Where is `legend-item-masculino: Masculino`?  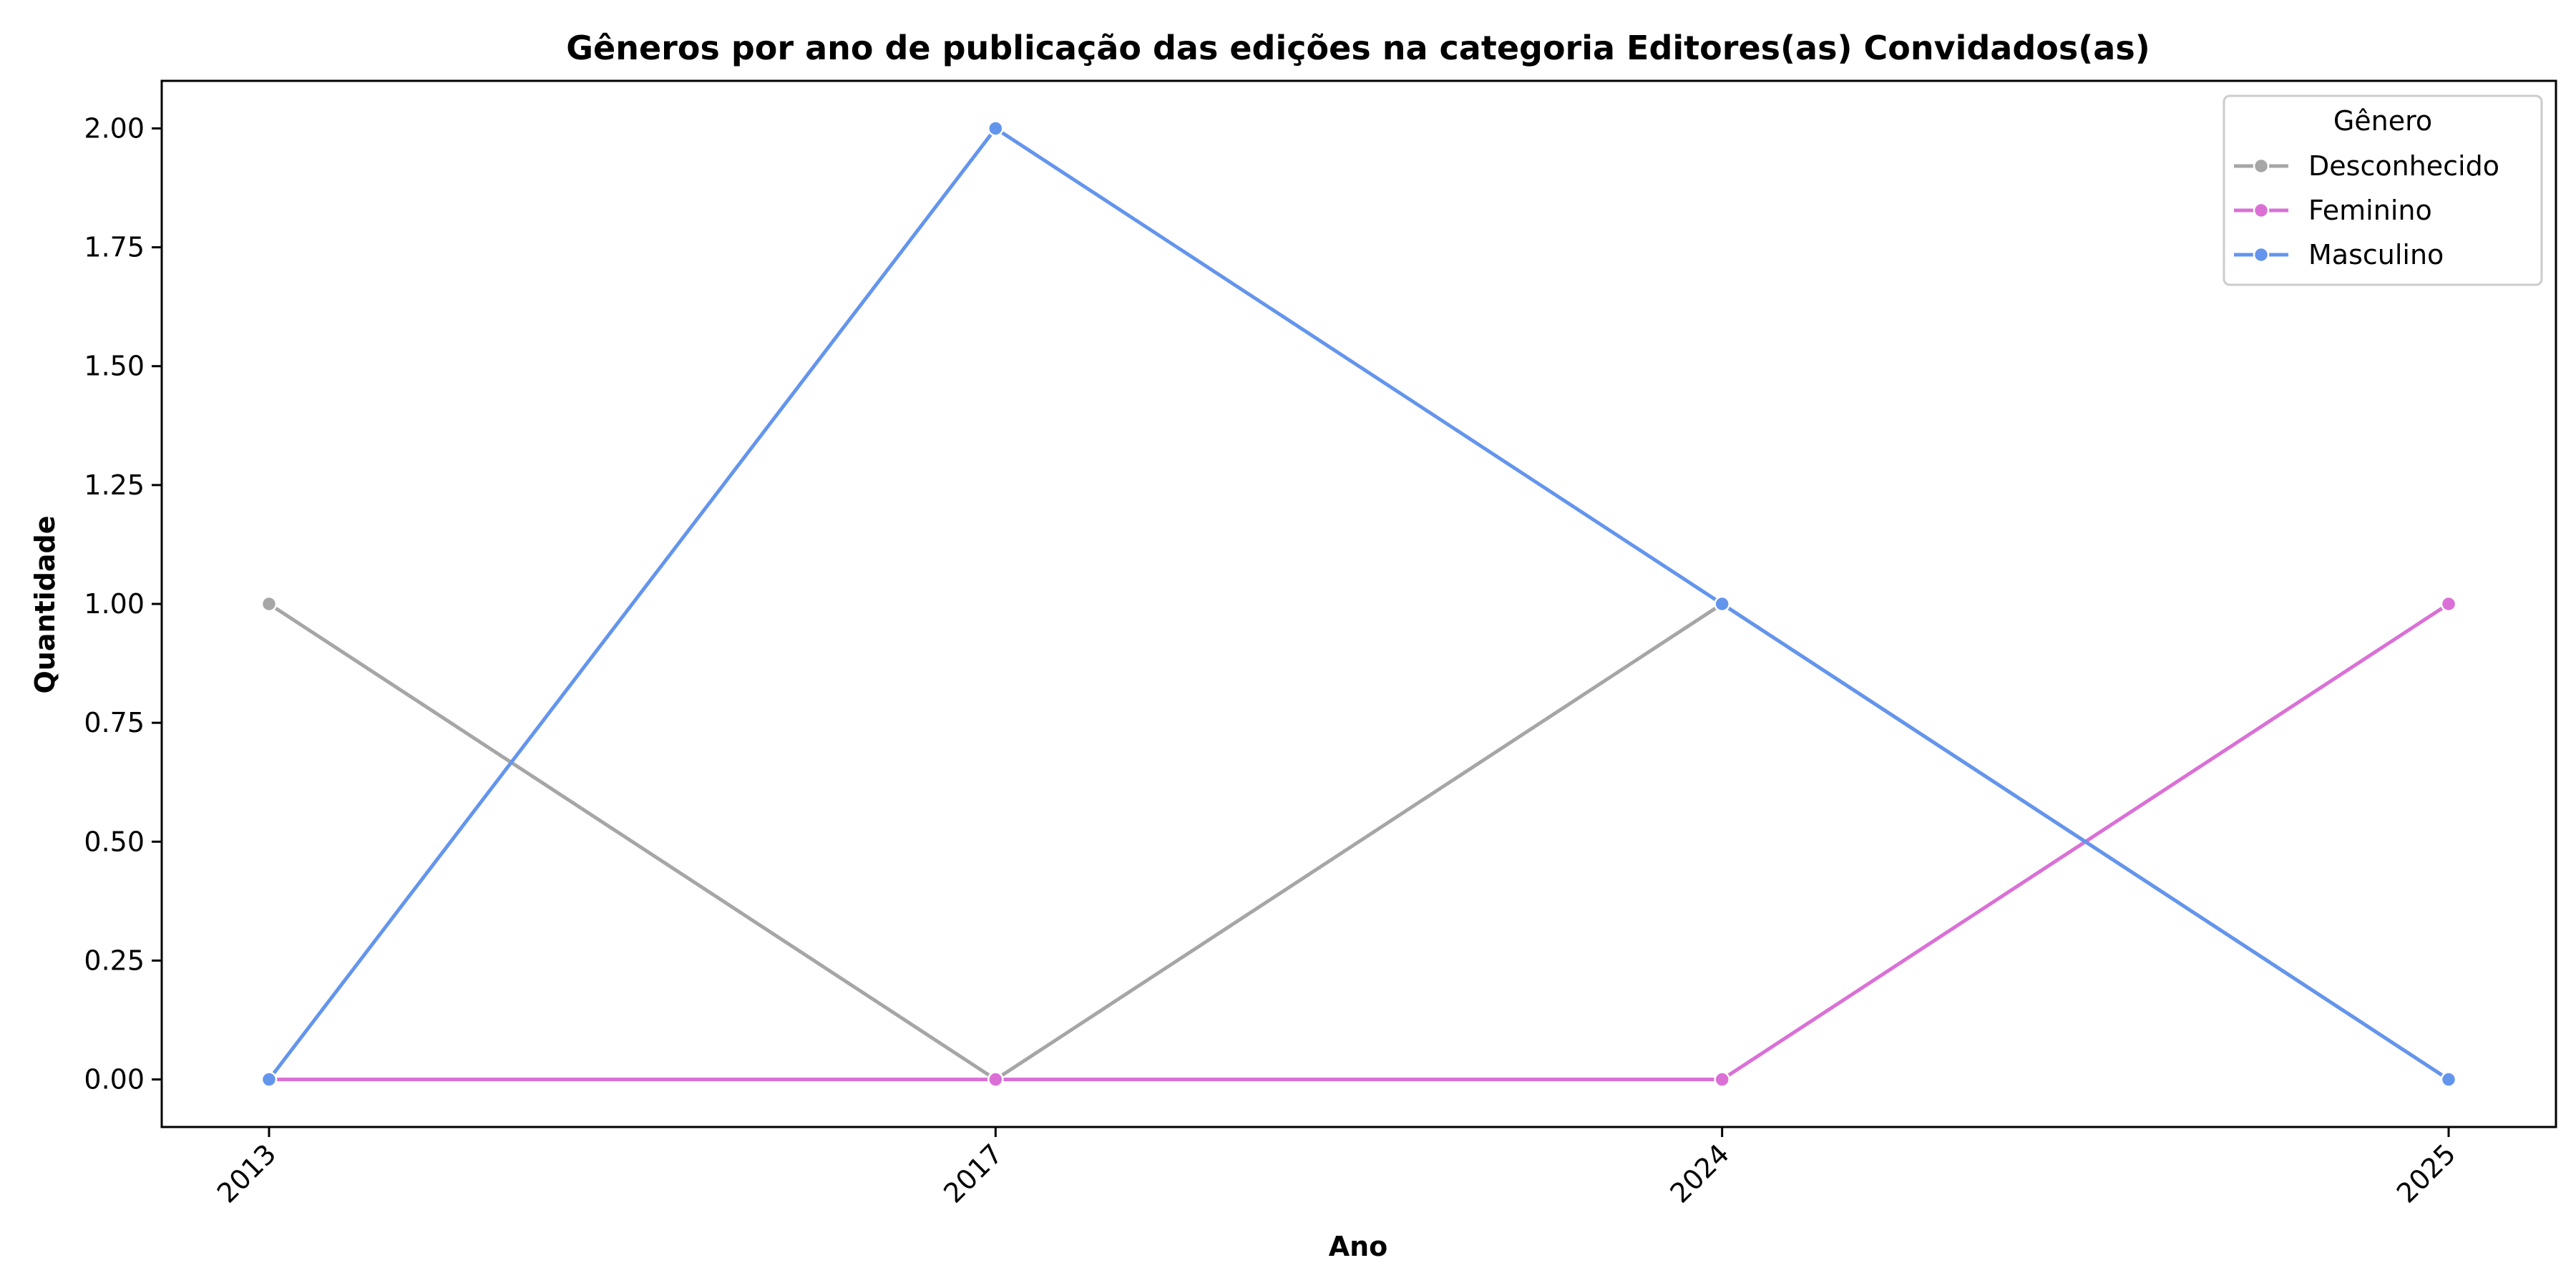 legend-item-masculino: Masculino is located at coordinates (2339, 254).